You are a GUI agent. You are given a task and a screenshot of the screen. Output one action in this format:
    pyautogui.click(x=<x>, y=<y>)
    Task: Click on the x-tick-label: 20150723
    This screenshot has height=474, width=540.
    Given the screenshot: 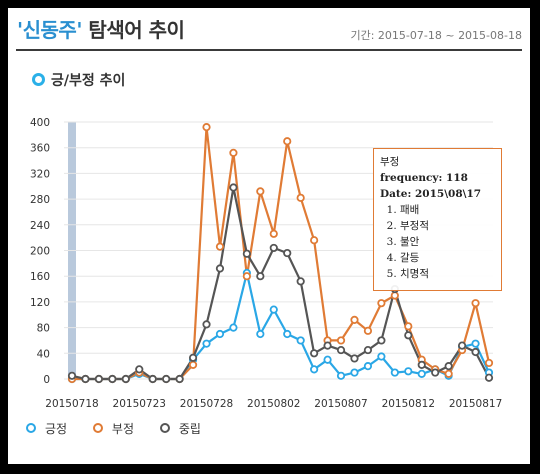 What is the action you would take?
    pyautogui.click(x=139, y=404)
    